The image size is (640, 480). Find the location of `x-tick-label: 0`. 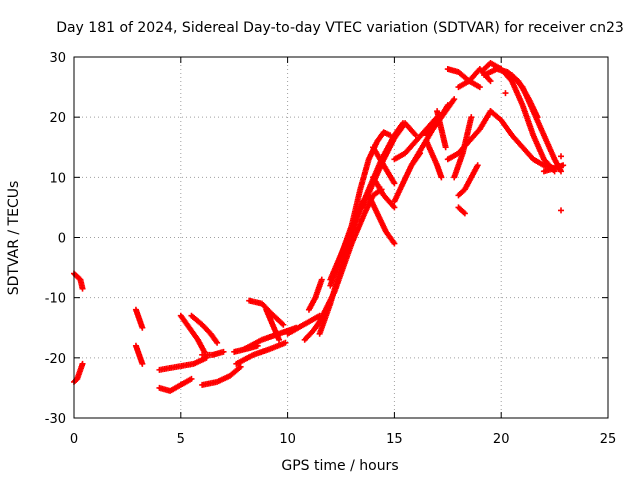

x-tick-label: 0 is located at coordinates (74, 439).